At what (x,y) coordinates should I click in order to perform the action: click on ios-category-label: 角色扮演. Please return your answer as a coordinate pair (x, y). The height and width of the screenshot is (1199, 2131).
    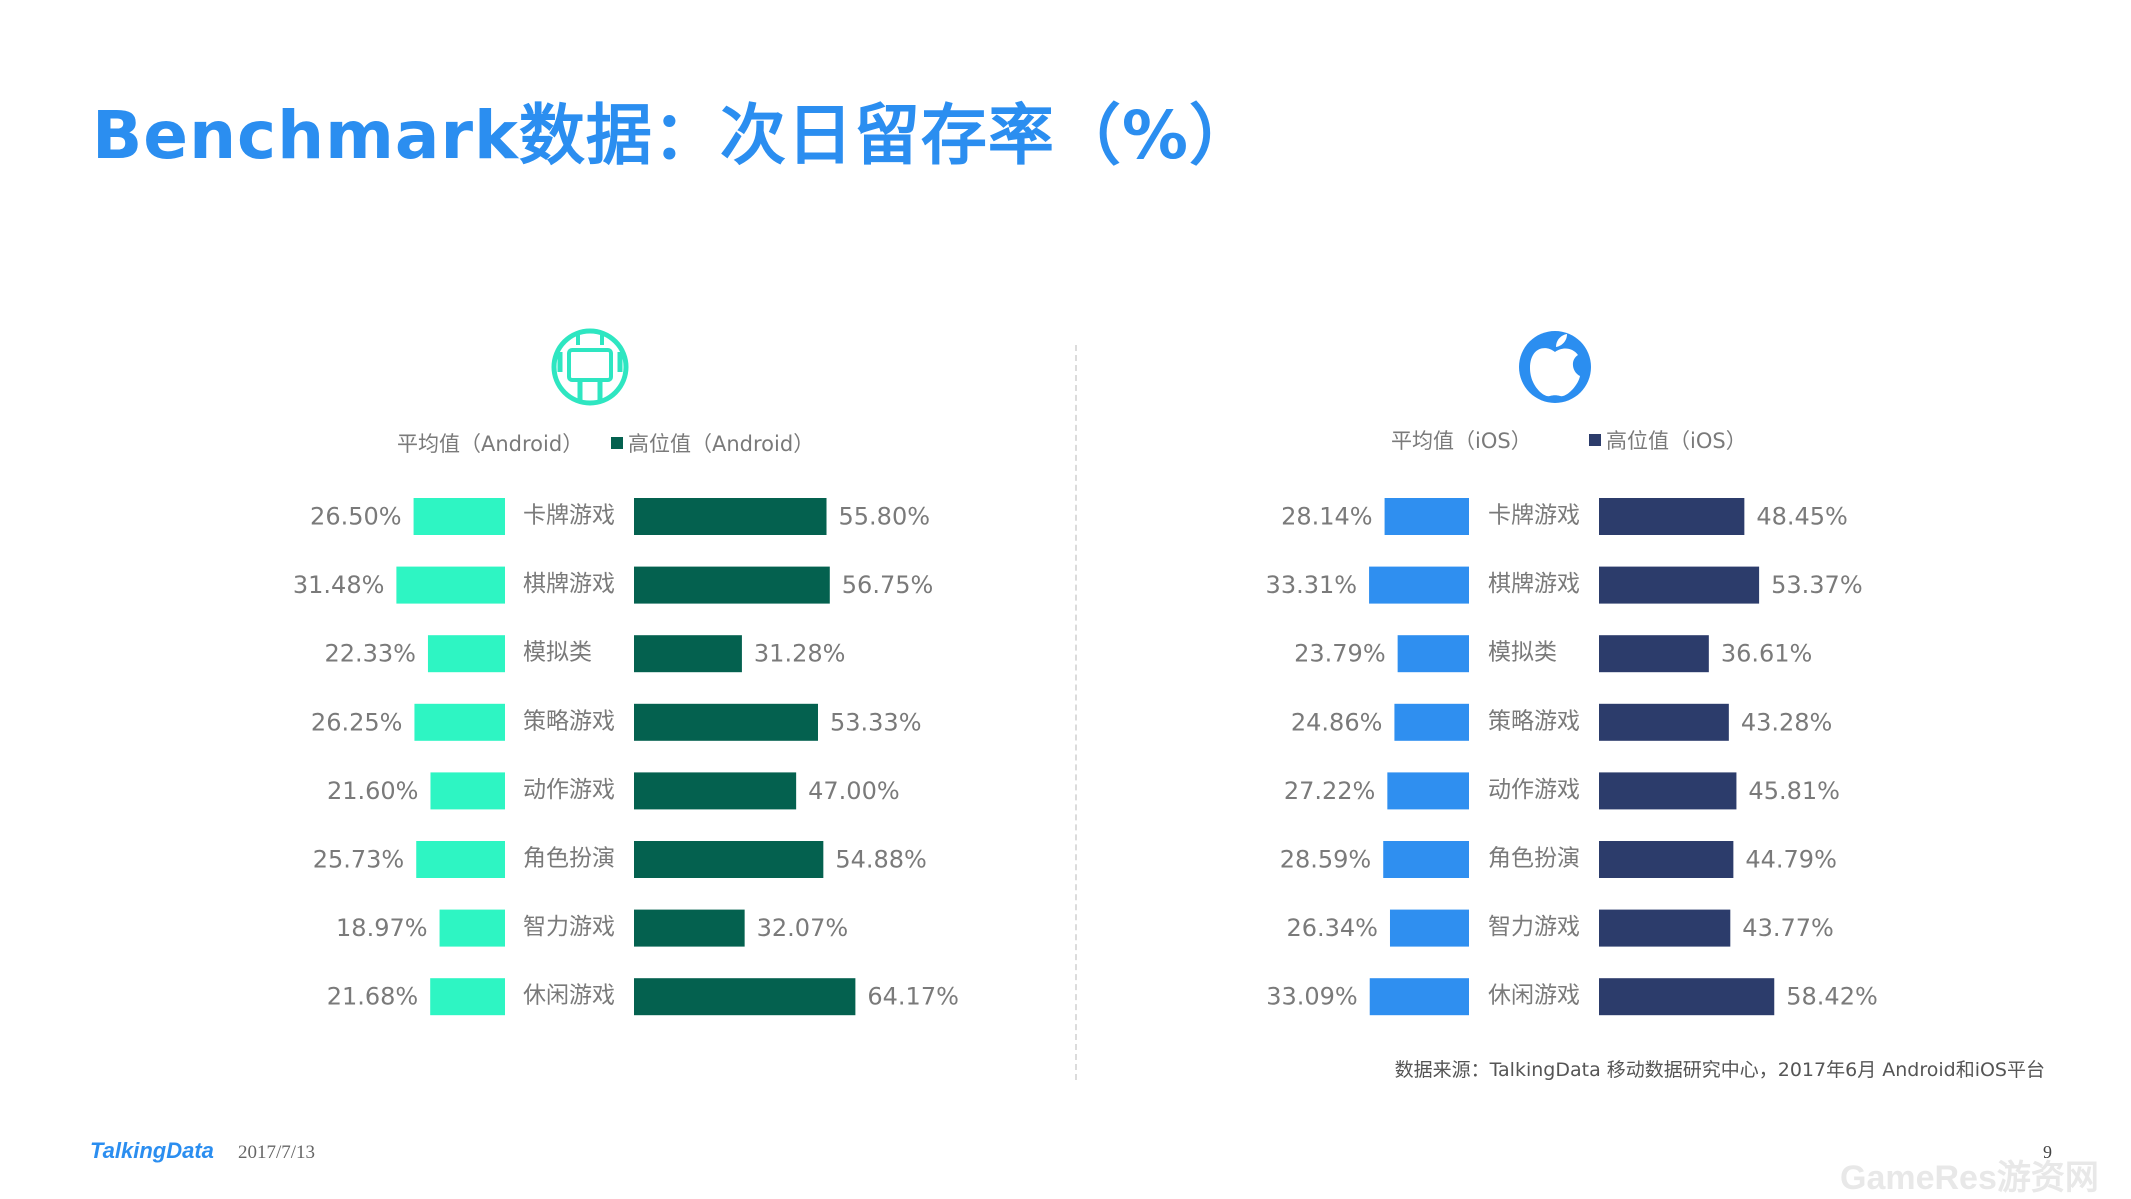
    Looking at the image, I should click on (1534, 859).